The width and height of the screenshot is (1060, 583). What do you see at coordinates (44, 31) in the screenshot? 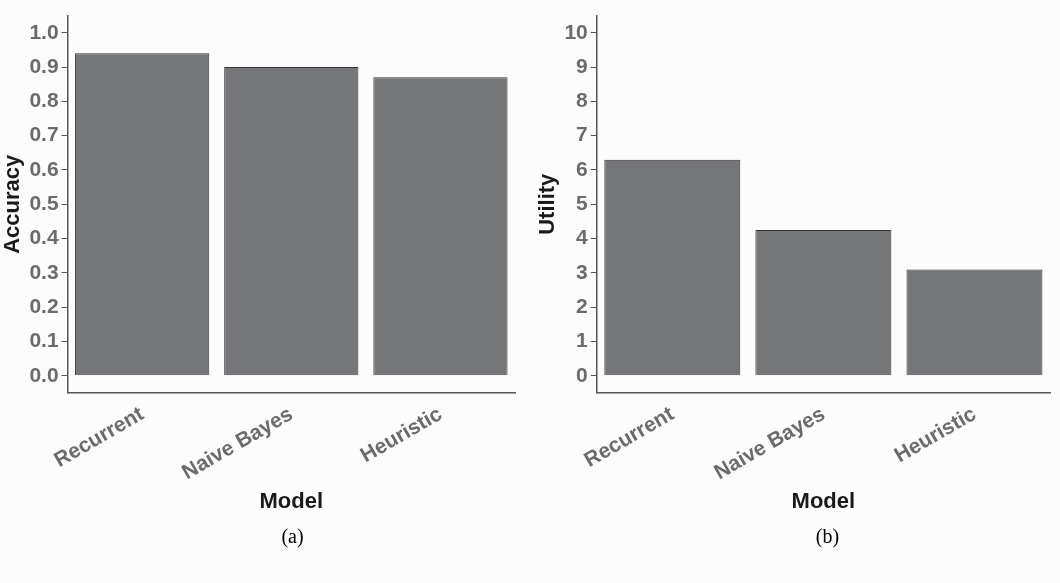
I see `y-tick-label: 1.0` at bounding box center [44, 31].